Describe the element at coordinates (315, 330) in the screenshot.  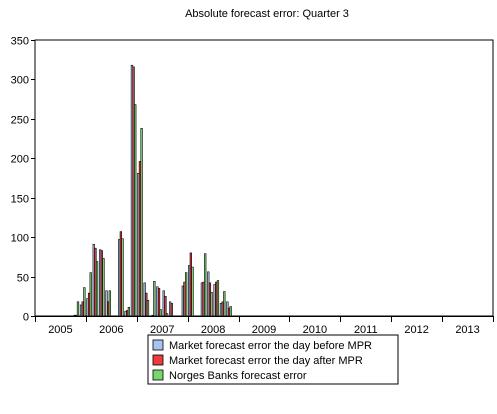
I see `x-tick-label: 2010` at that location.